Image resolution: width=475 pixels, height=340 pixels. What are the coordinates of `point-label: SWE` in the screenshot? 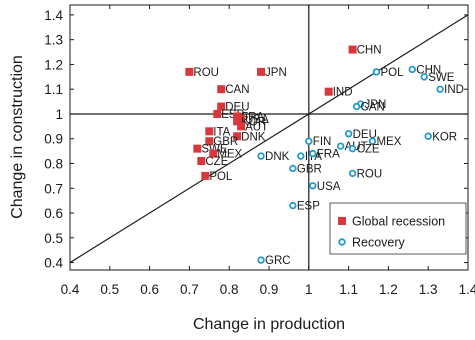 It's located at (441, 78).